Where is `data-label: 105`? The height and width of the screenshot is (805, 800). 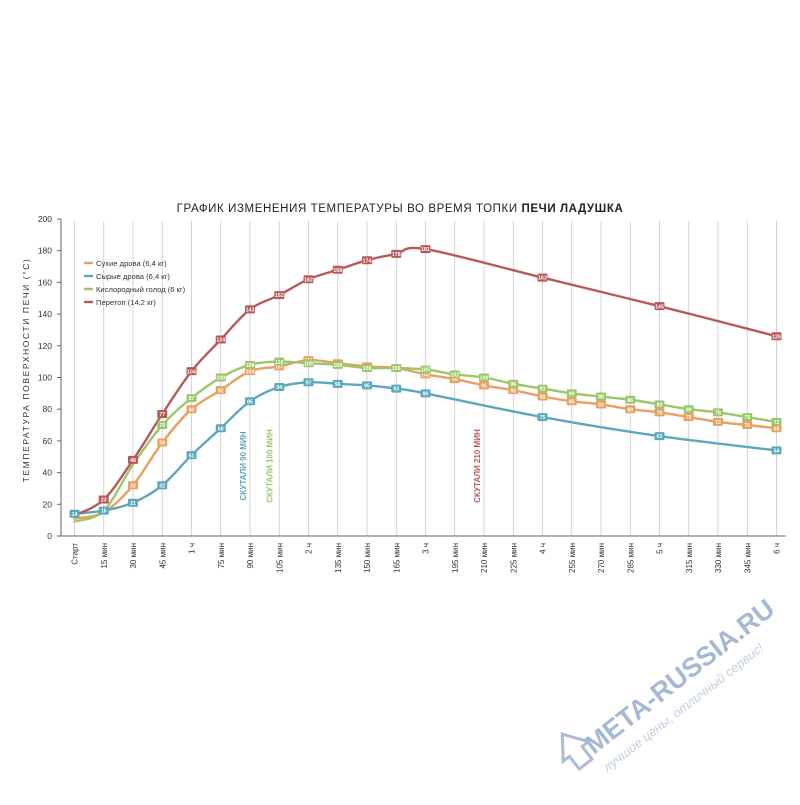
data-label: 105 is located at coordinates (425, 371).